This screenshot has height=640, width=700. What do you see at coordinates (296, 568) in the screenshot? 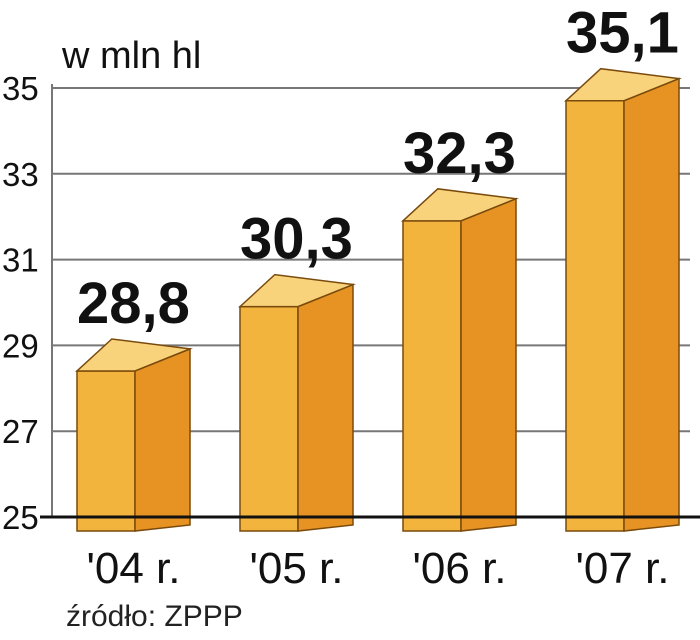
I see `x-category-label: '05 r.` at bounding box center [296, 568].